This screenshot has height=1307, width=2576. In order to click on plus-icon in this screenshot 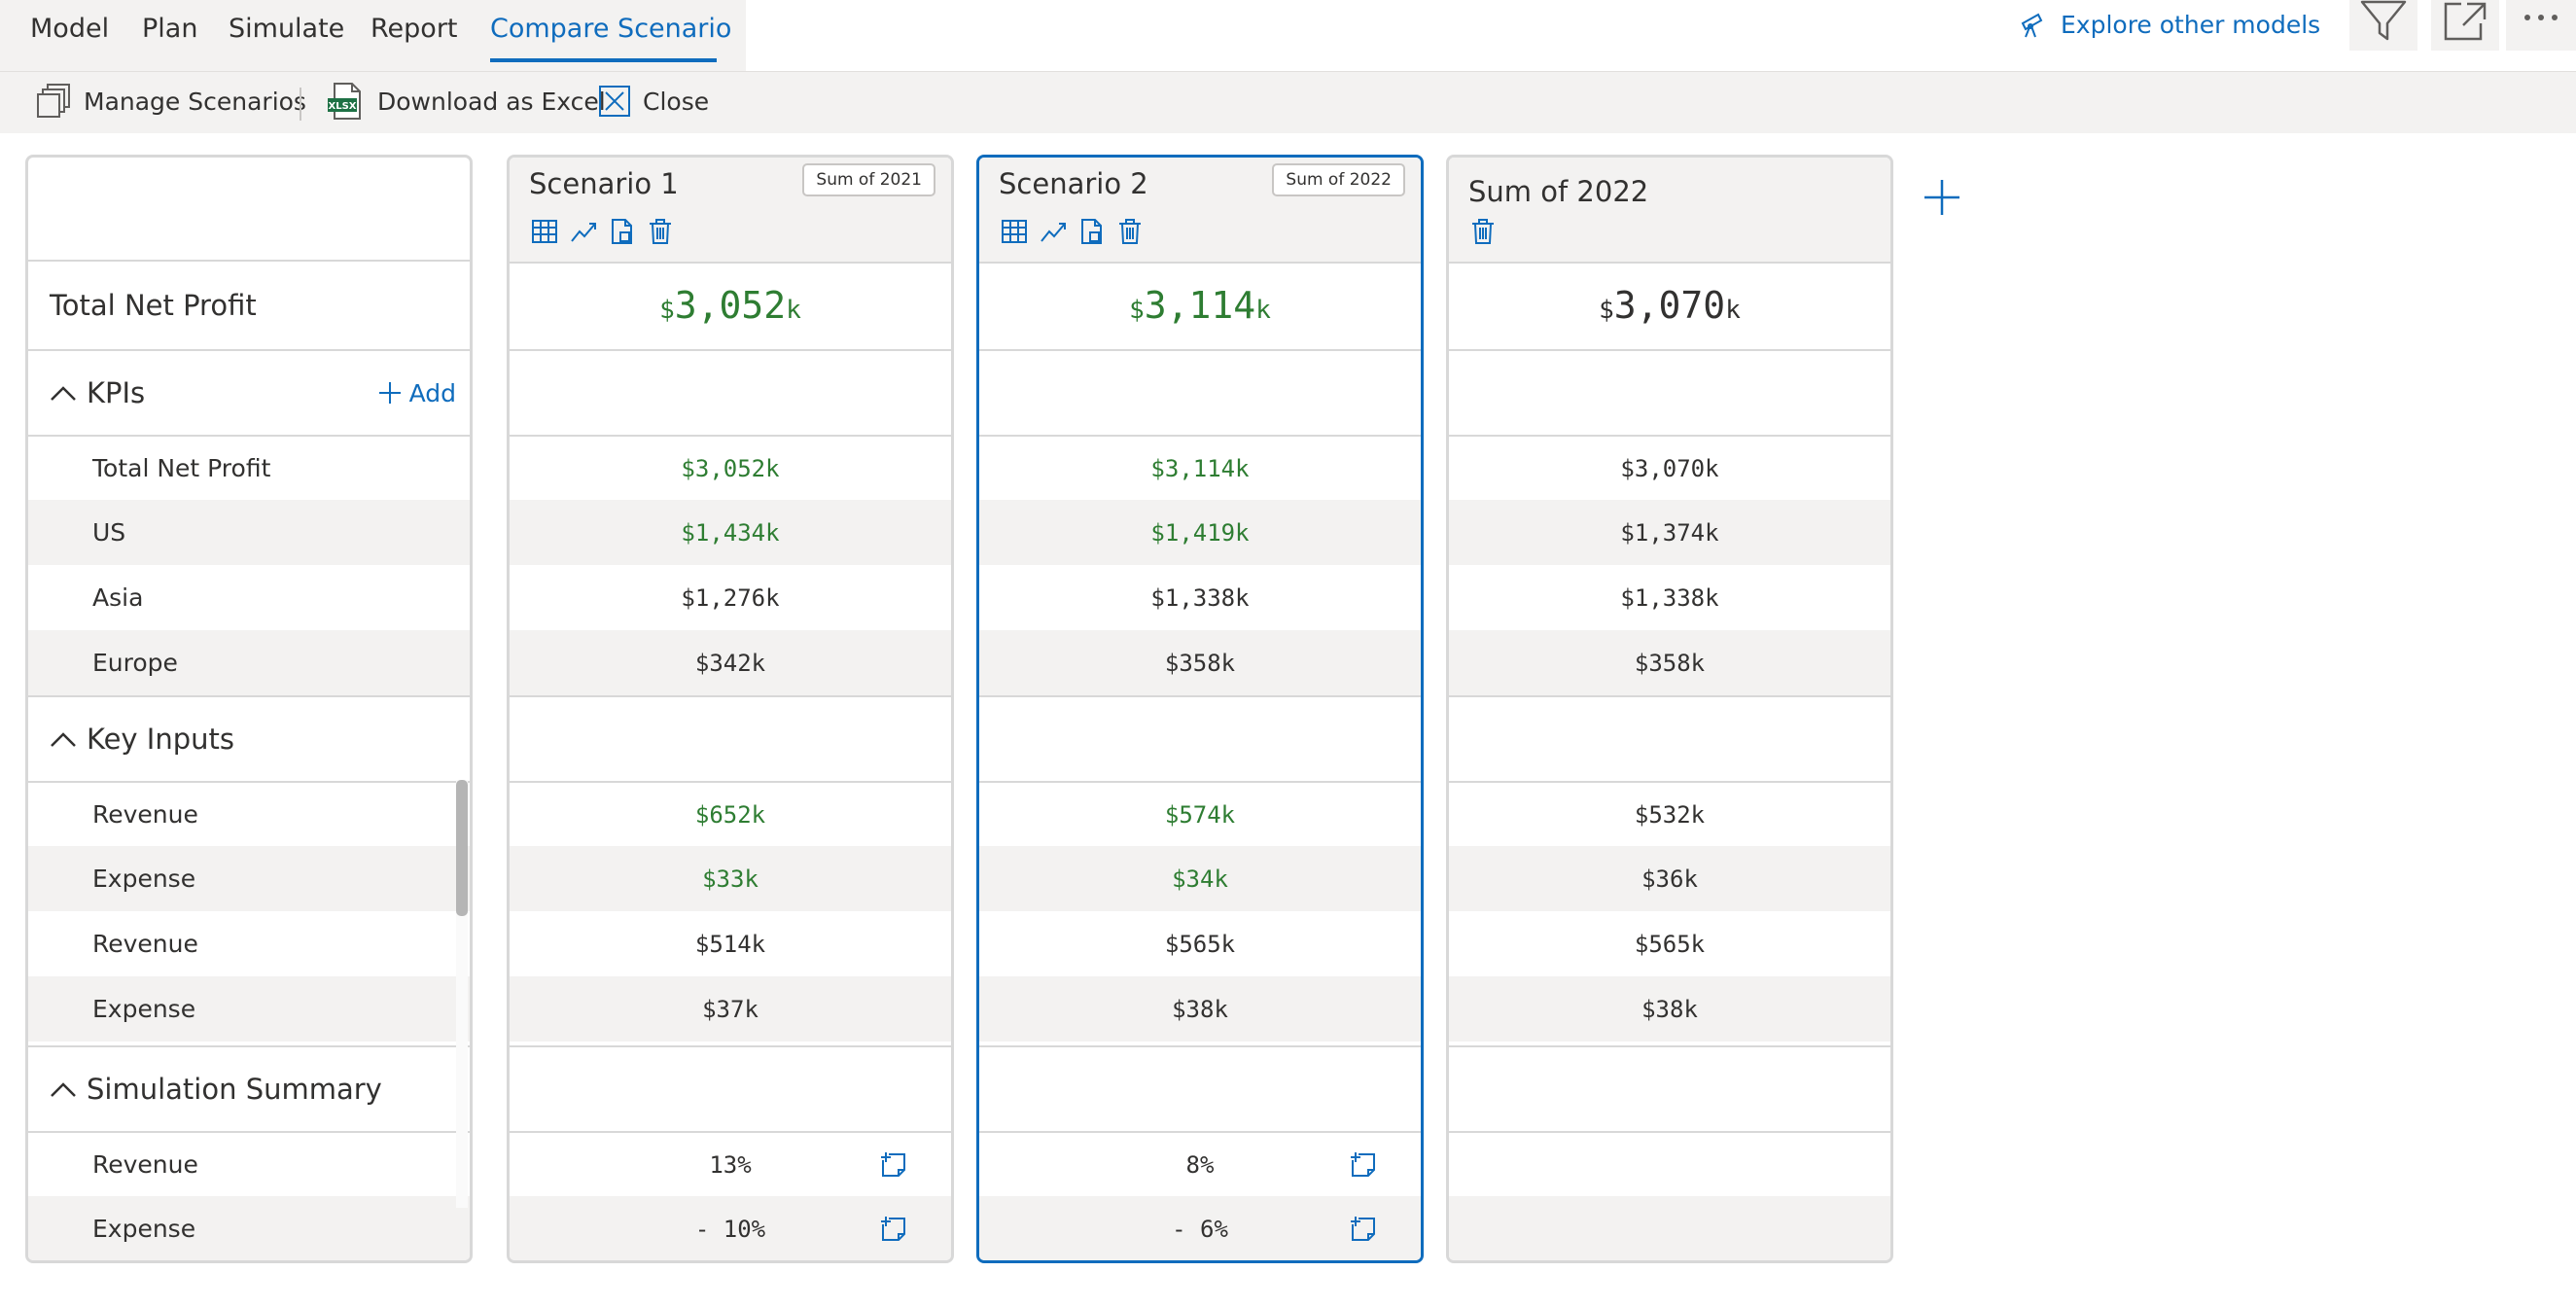, I will do `click(1942, 197)`.